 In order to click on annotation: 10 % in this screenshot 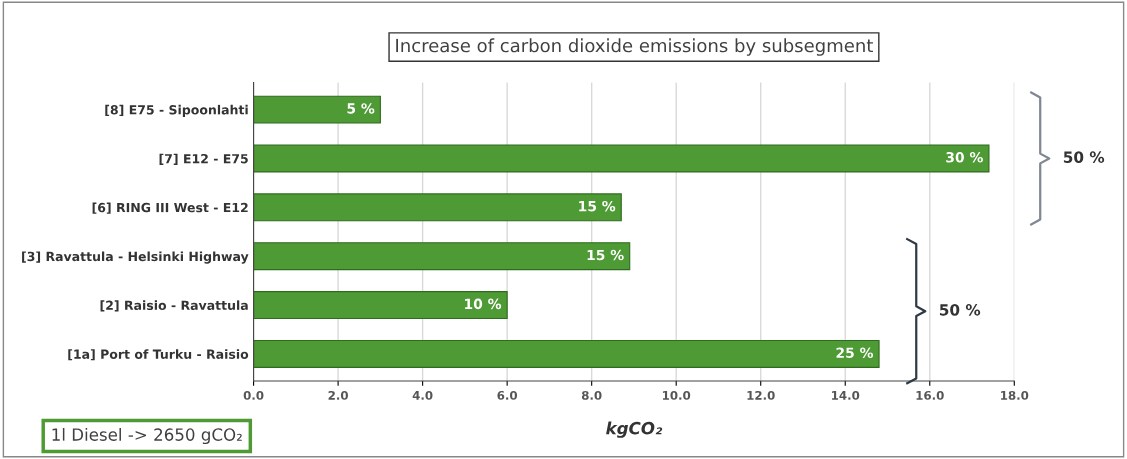, I will do `click(483, 304)`.